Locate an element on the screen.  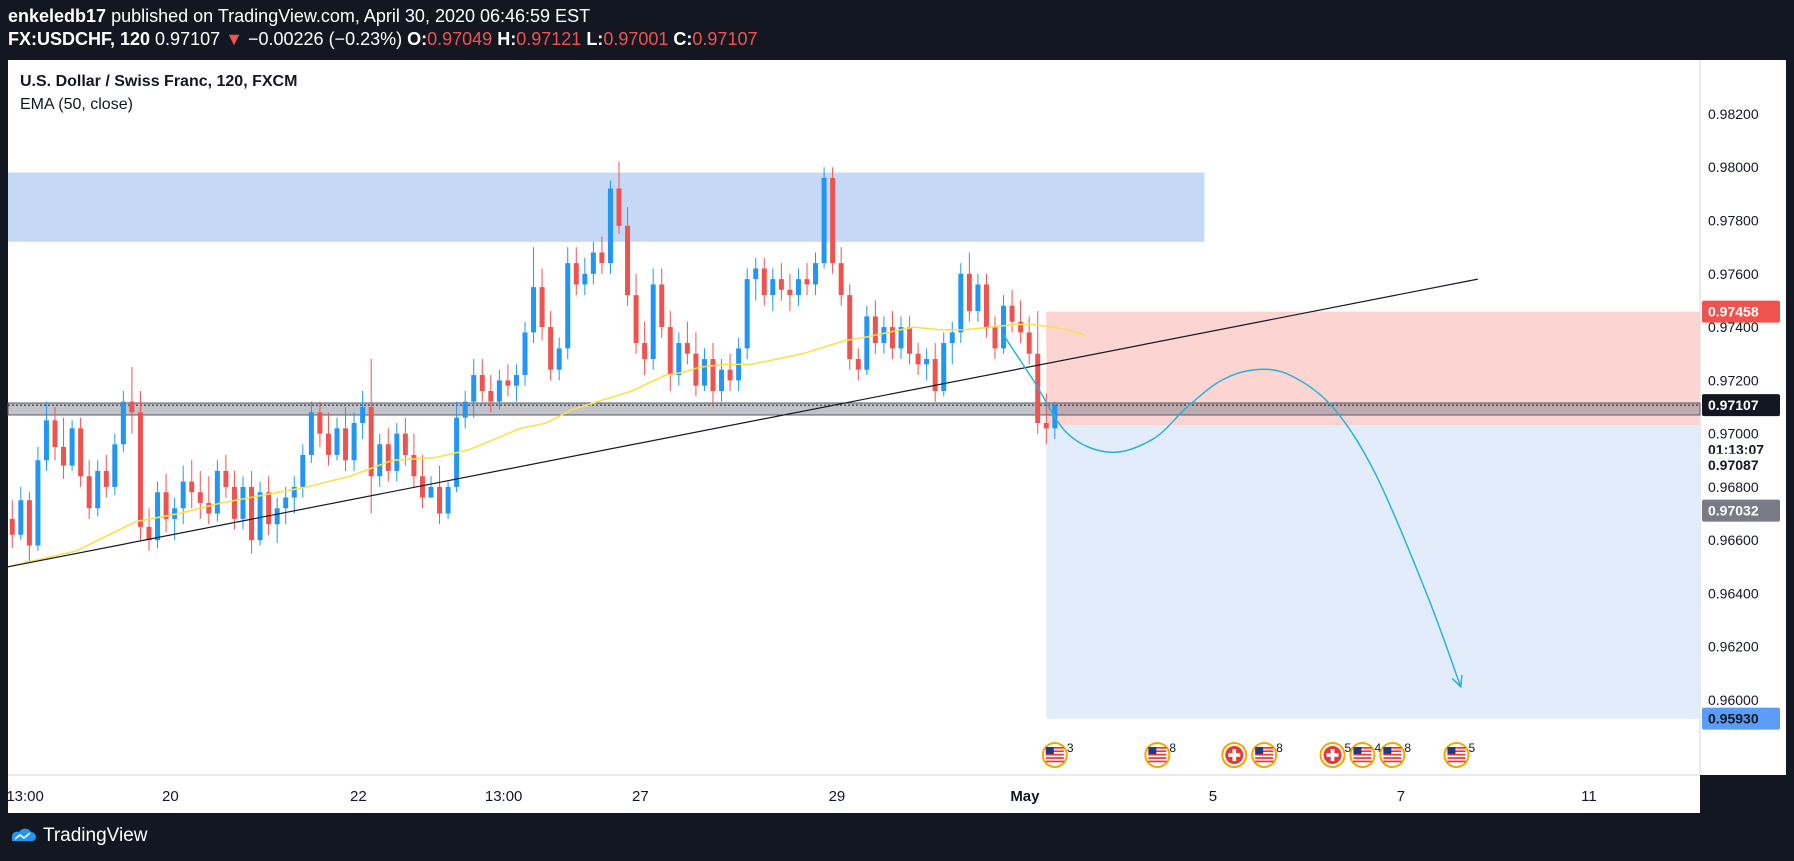
target-zone is located at coordinates (1373, 572).